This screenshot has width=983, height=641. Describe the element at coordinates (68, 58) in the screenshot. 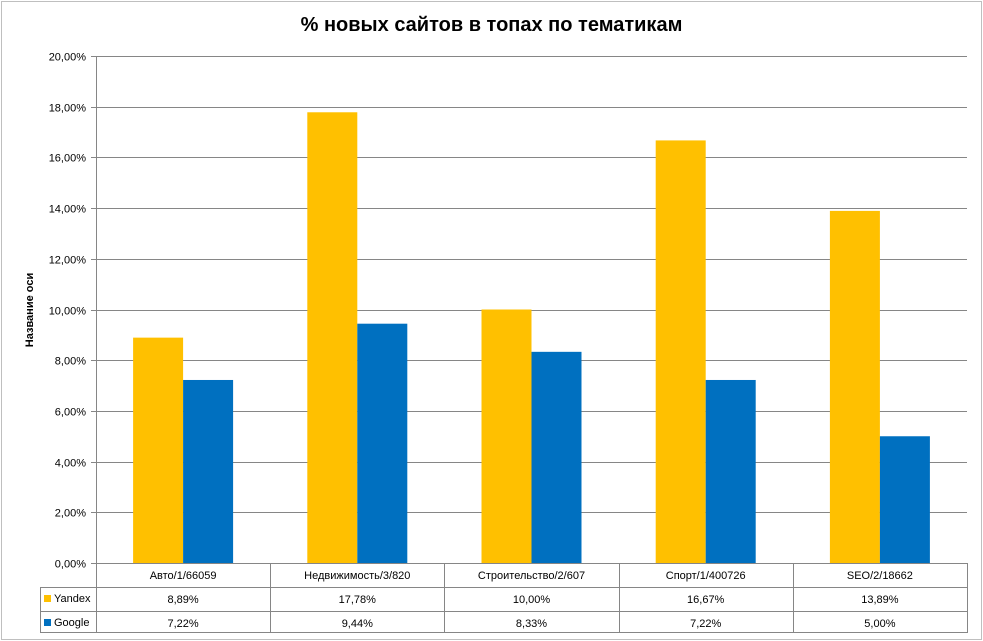

I see `y-tick-label: 20,00%` at that location.